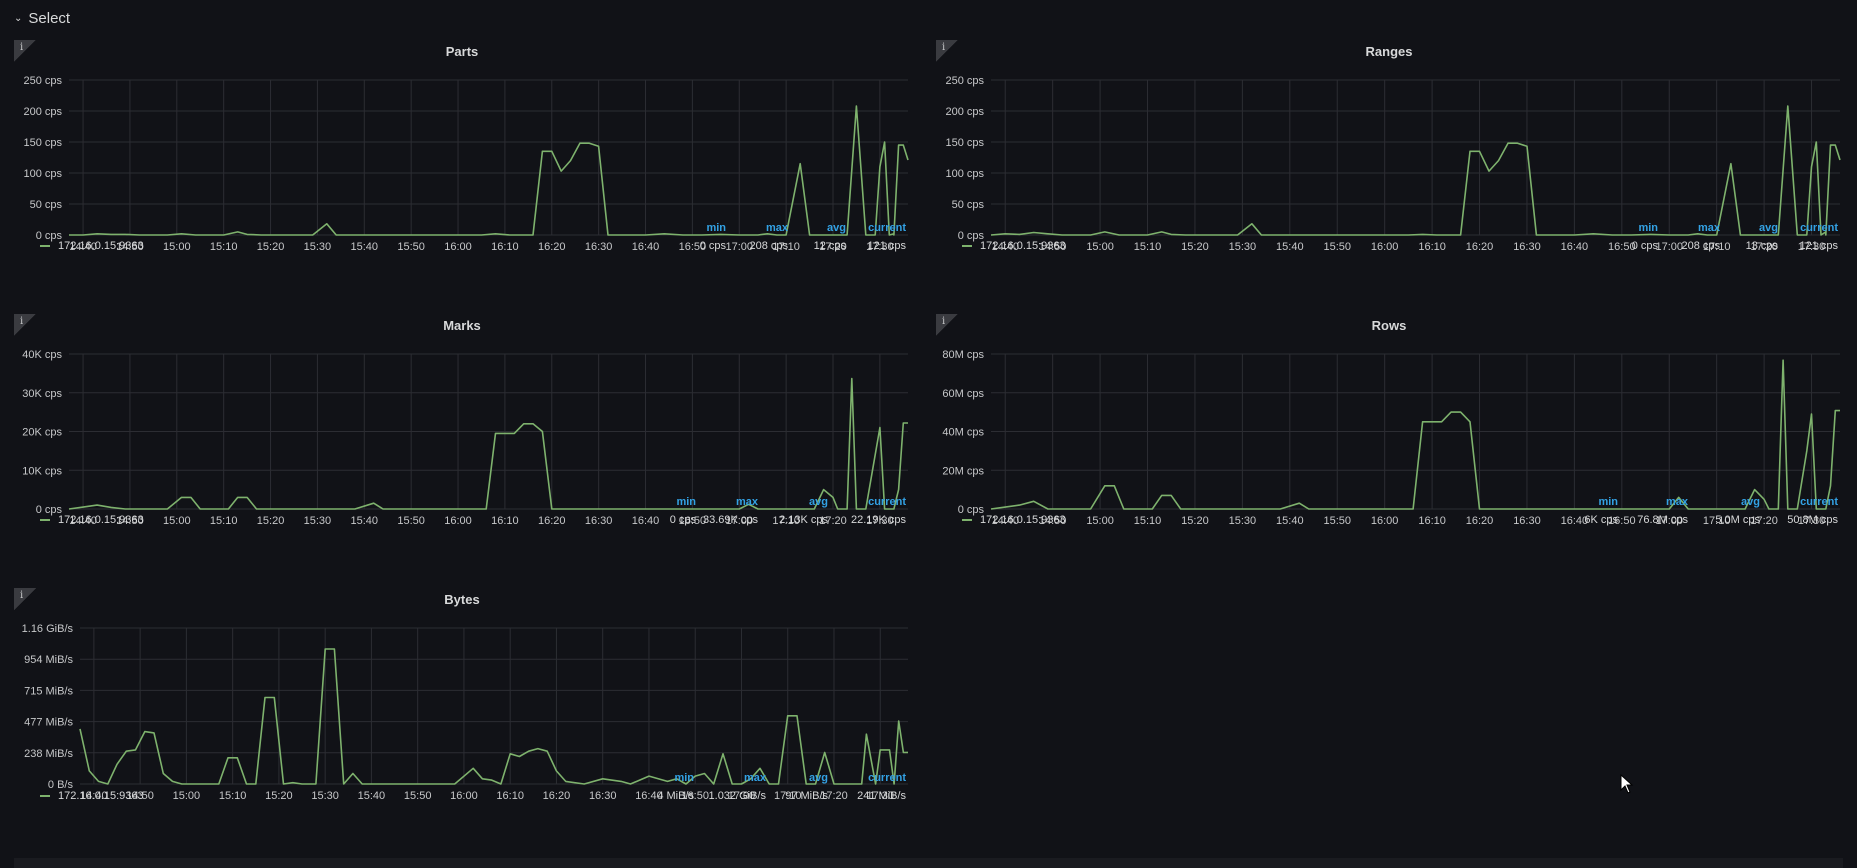  What do you see at coordinates (61, 785) in the screenshot?
I see `y-tick-label: 0 B/s` at bounding box center [61, 785].